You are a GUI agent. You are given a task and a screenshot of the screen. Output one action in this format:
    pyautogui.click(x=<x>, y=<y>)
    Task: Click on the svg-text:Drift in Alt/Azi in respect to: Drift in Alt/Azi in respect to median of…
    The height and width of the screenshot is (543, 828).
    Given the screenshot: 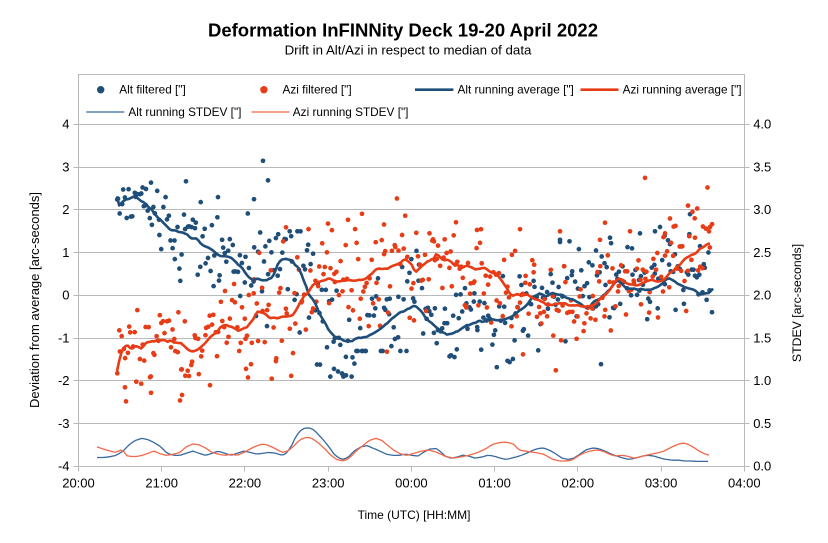 What is the action you would take?
    pyautogui.click(x=408, y=49)
    